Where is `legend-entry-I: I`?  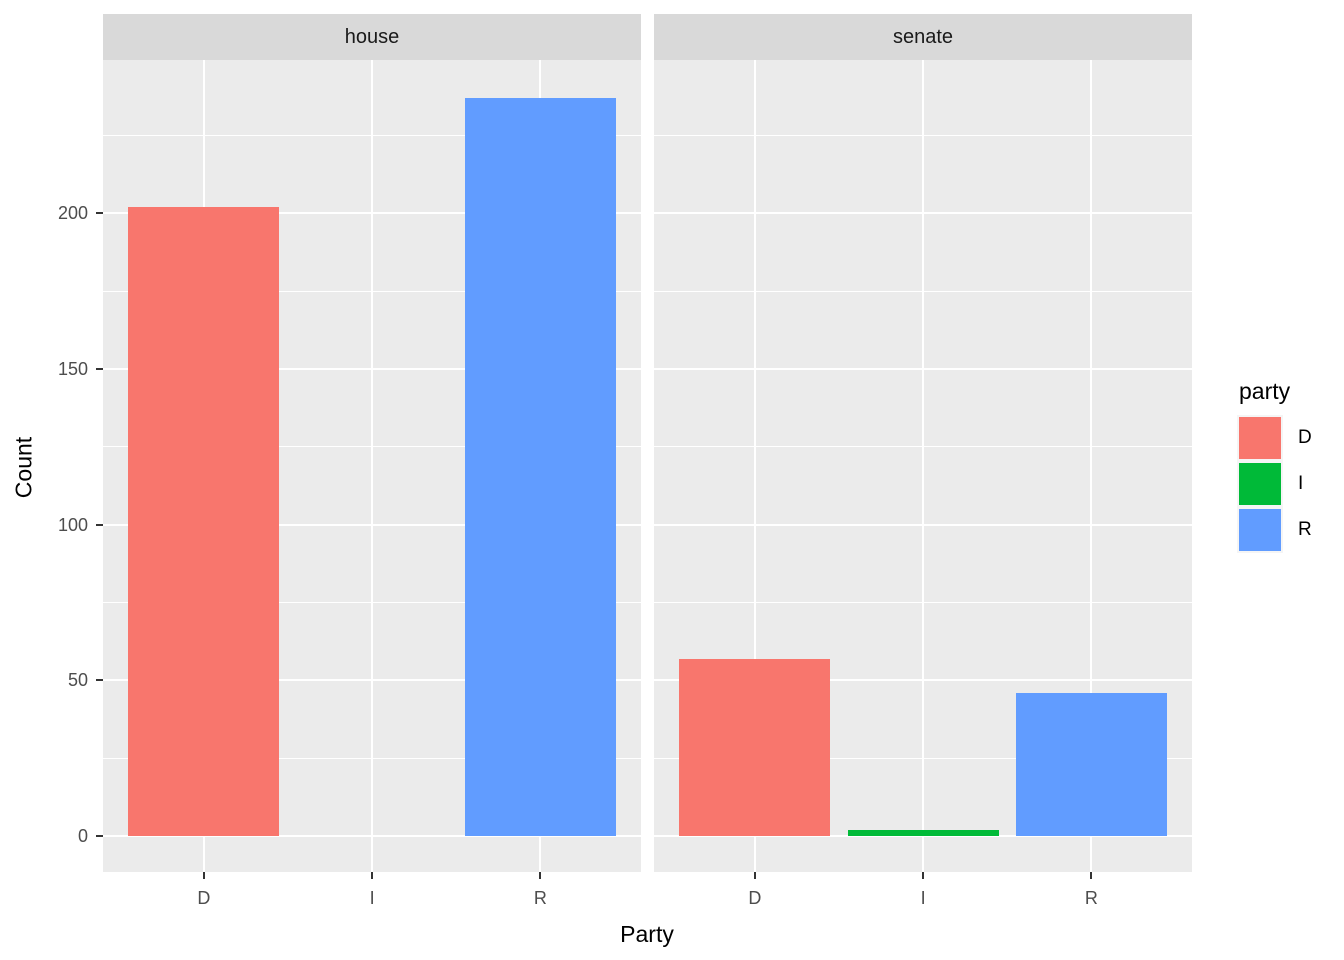
legend-entry-I: I is located at coordinates (1290, 484).